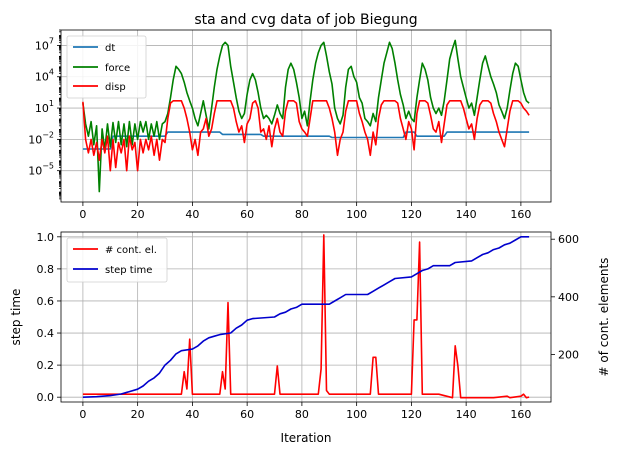  What do you see at coordinates (411, 414) in the screenshot?
I see `bottom-x-tick-label: 120` at bounding box center [411, 414].